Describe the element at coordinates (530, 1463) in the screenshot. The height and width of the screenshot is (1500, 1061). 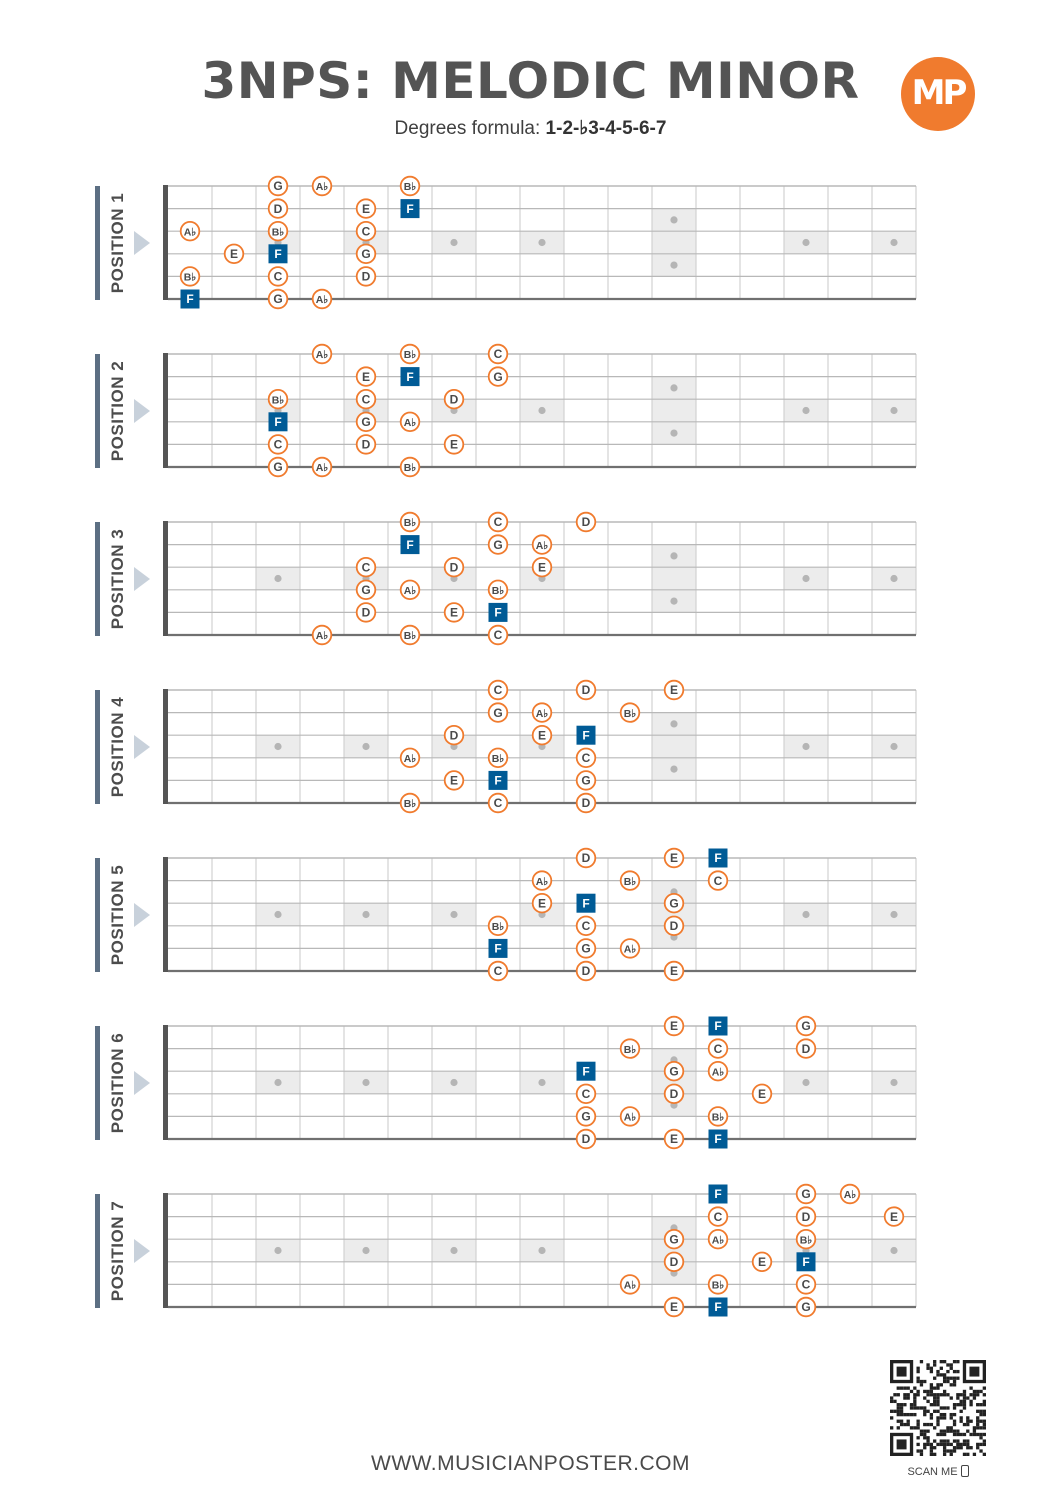
I see `website-link: WWW.MUSICIANPOSTER.COM` at that location.